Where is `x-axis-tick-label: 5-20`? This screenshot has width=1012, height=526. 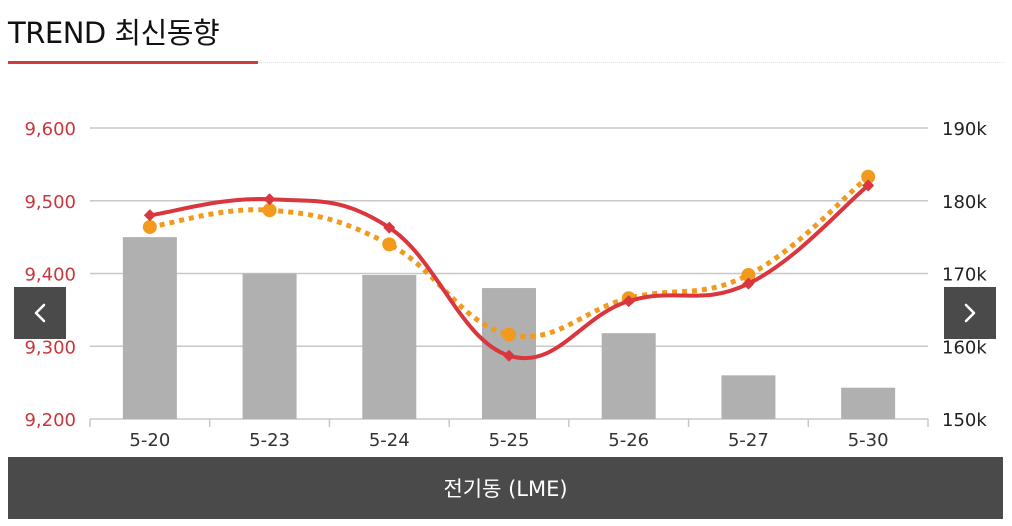
x-axis-tick-label: 5-20 is located at coordinates (149, 440).